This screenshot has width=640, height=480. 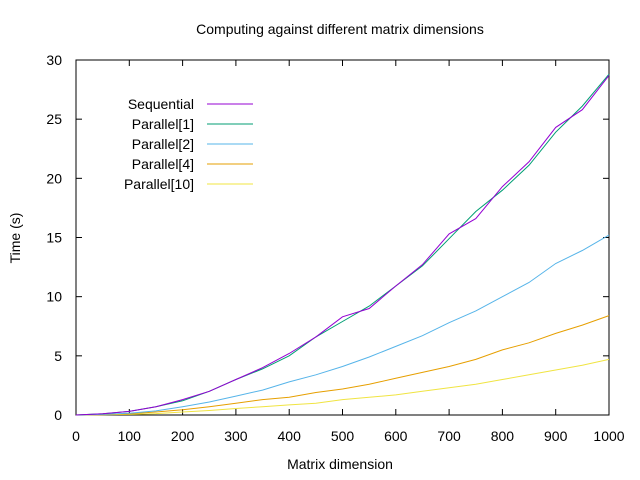 What do you see at coordinates (163, 124) in the screenshot?
I see `legend-label: Parallel[1]` at bounding box center [163, 124].